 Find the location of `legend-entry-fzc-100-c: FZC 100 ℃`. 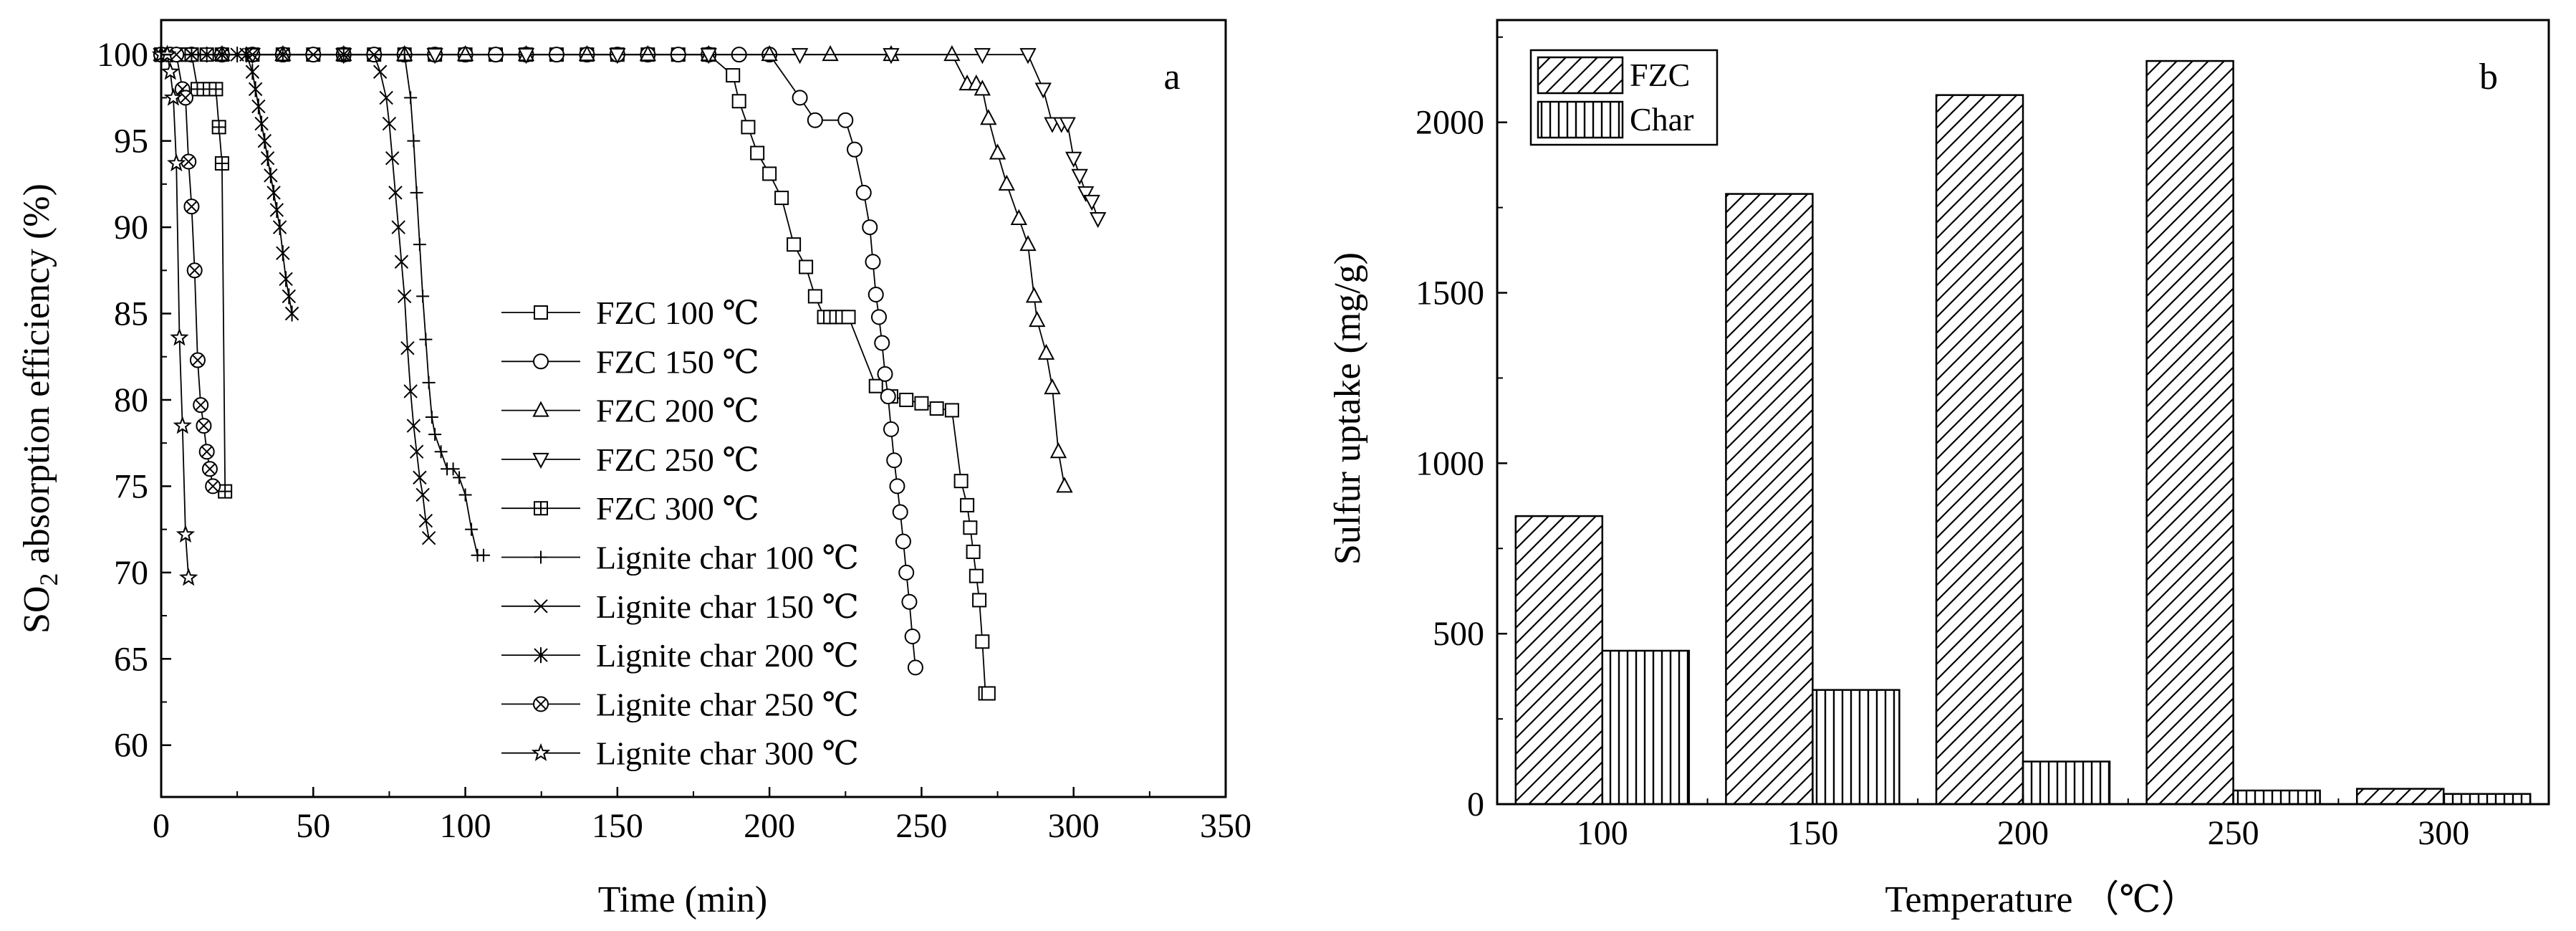

legend-entry-fzc-100-c: FZC 100 ℃ is located at coordinates (630, 313).